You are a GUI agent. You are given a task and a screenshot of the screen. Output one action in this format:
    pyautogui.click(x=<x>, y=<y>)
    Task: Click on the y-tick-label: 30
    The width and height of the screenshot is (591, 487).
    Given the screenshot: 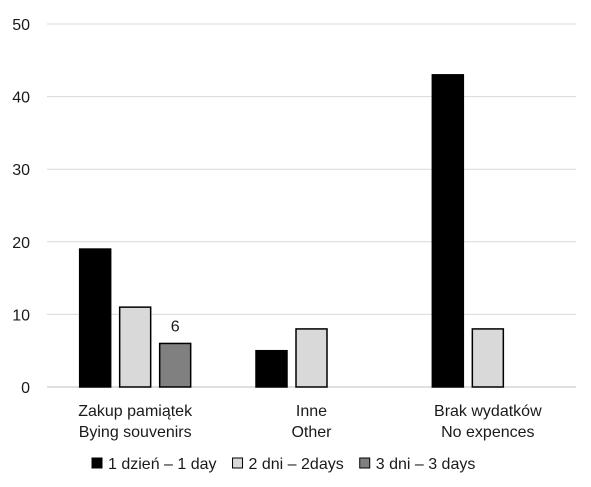 What is the action you would take?
    pyautogui.click(x=21, y=170)
    